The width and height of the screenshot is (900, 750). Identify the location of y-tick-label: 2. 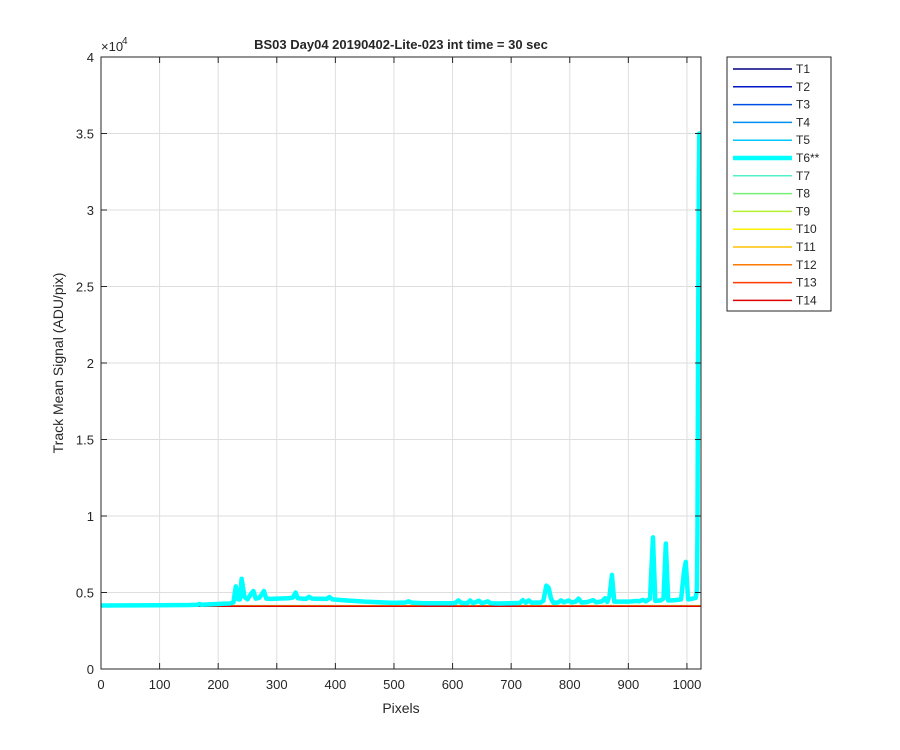
(90, 363).